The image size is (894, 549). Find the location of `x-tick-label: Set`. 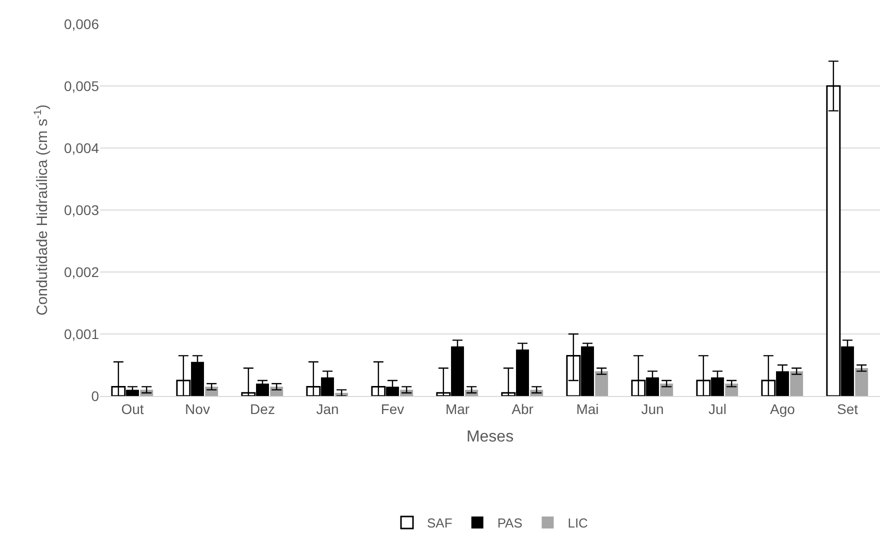

x-tick-label: Set is located at coordinates (847, 408).